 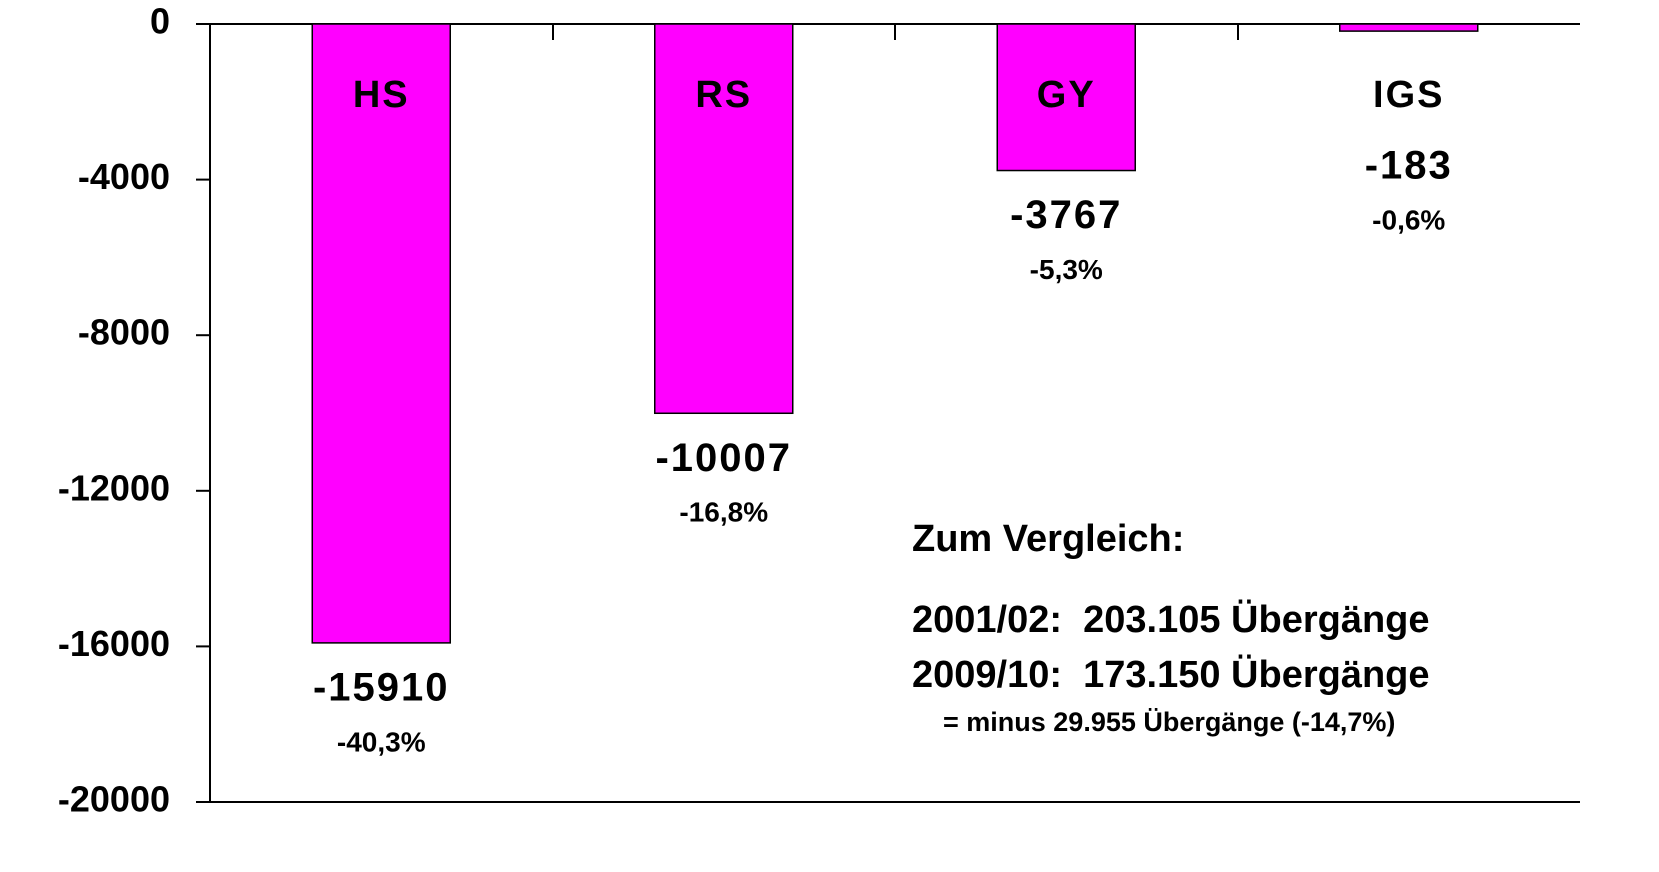 What do you see at coordinates (1066, 269) in the screenshot?
I see `percent-label: -5,3%` at bounding box center [1066, 269].